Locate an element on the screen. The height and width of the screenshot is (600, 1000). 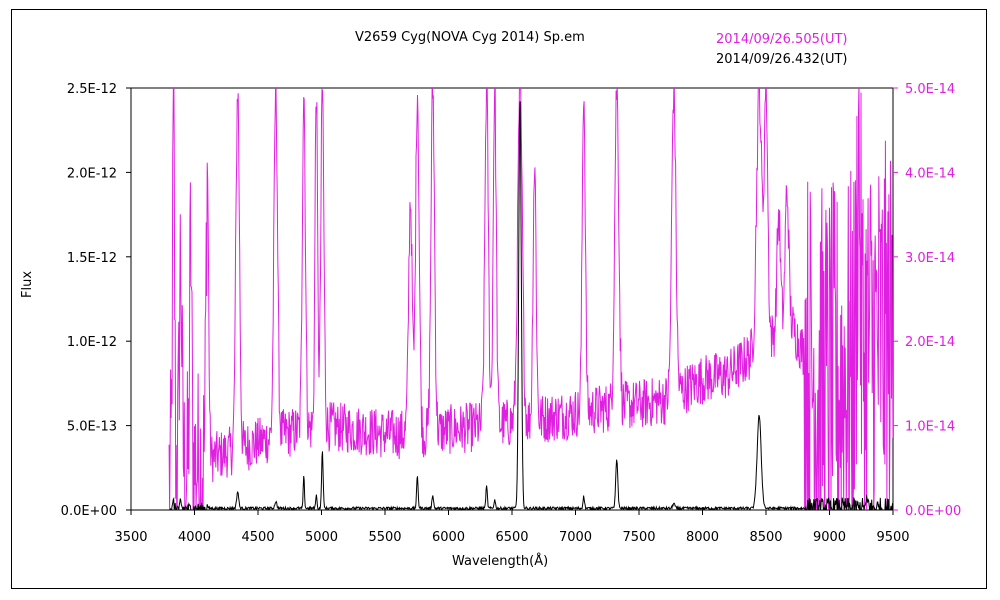
y-left-tick-label: 2.5E-12 is located at coordinates (92, 89).